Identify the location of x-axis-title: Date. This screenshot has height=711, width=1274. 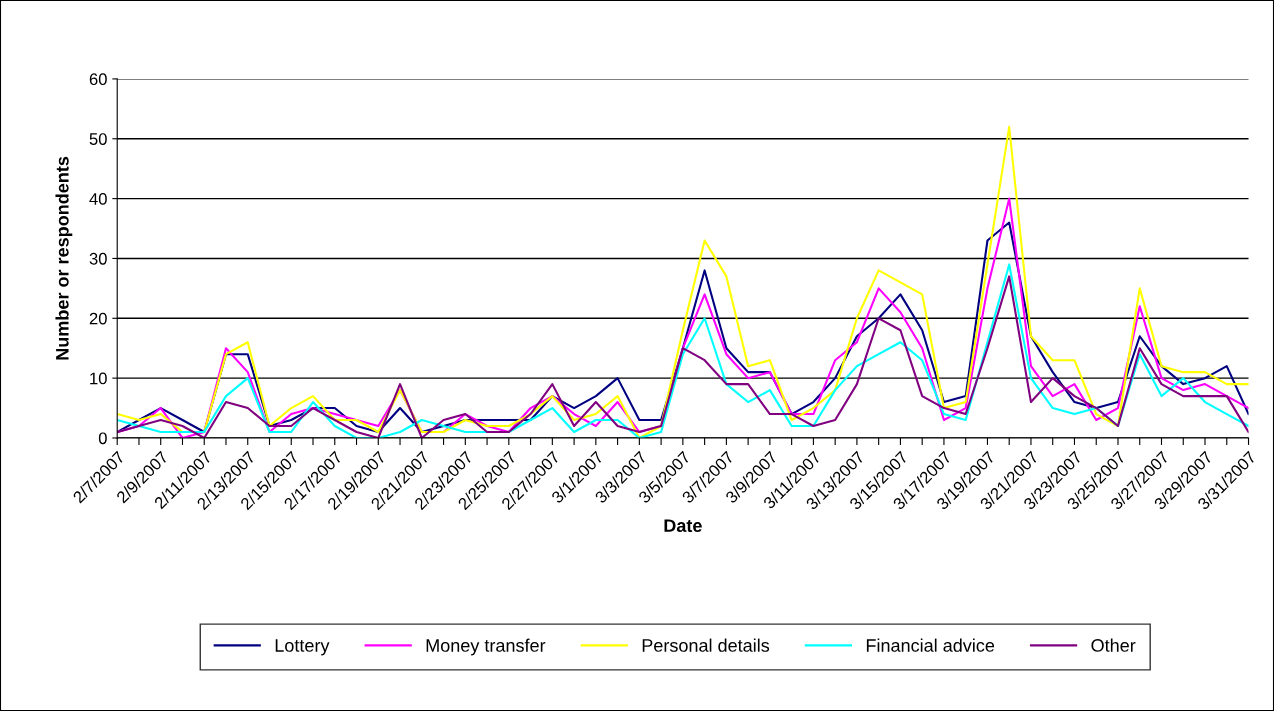
(683, 526).